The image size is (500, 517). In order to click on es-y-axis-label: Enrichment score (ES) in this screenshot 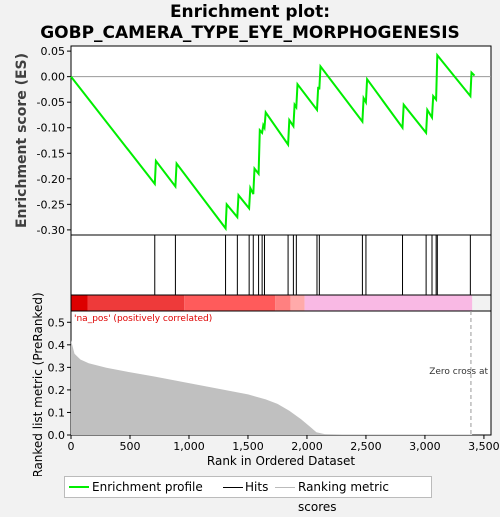, I will do `click(22, 140)`.